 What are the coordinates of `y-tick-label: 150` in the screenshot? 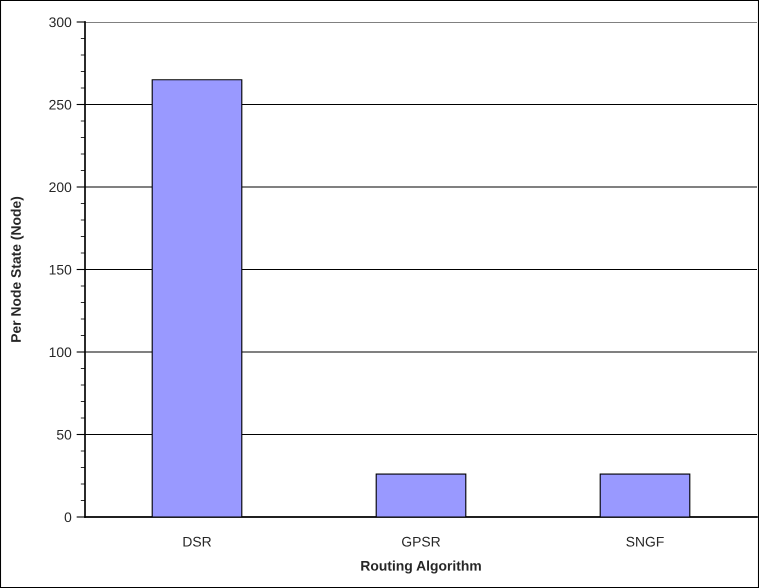 It's located at (61, 269).